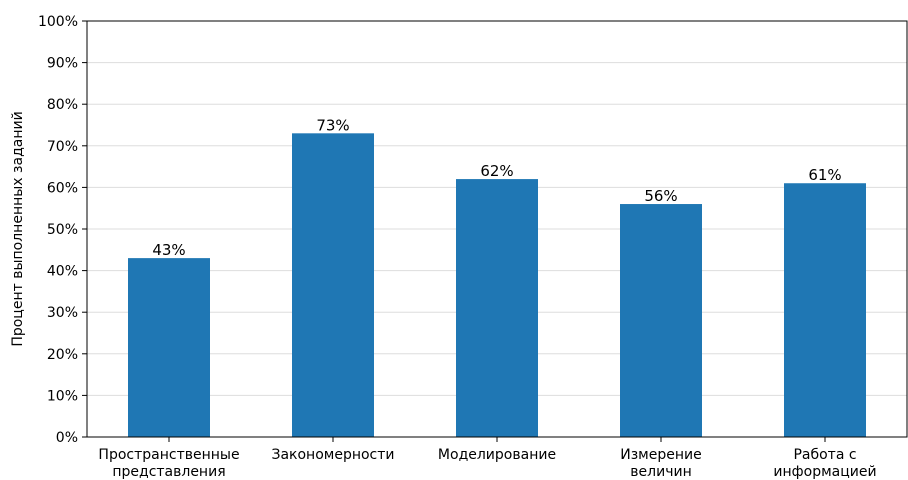 This screenshot has width=908, height=480. What do you see at coordinates (332, 125) in the screenshot?
I see `bar-value-label: 73%` at bounding box center [332, 125].